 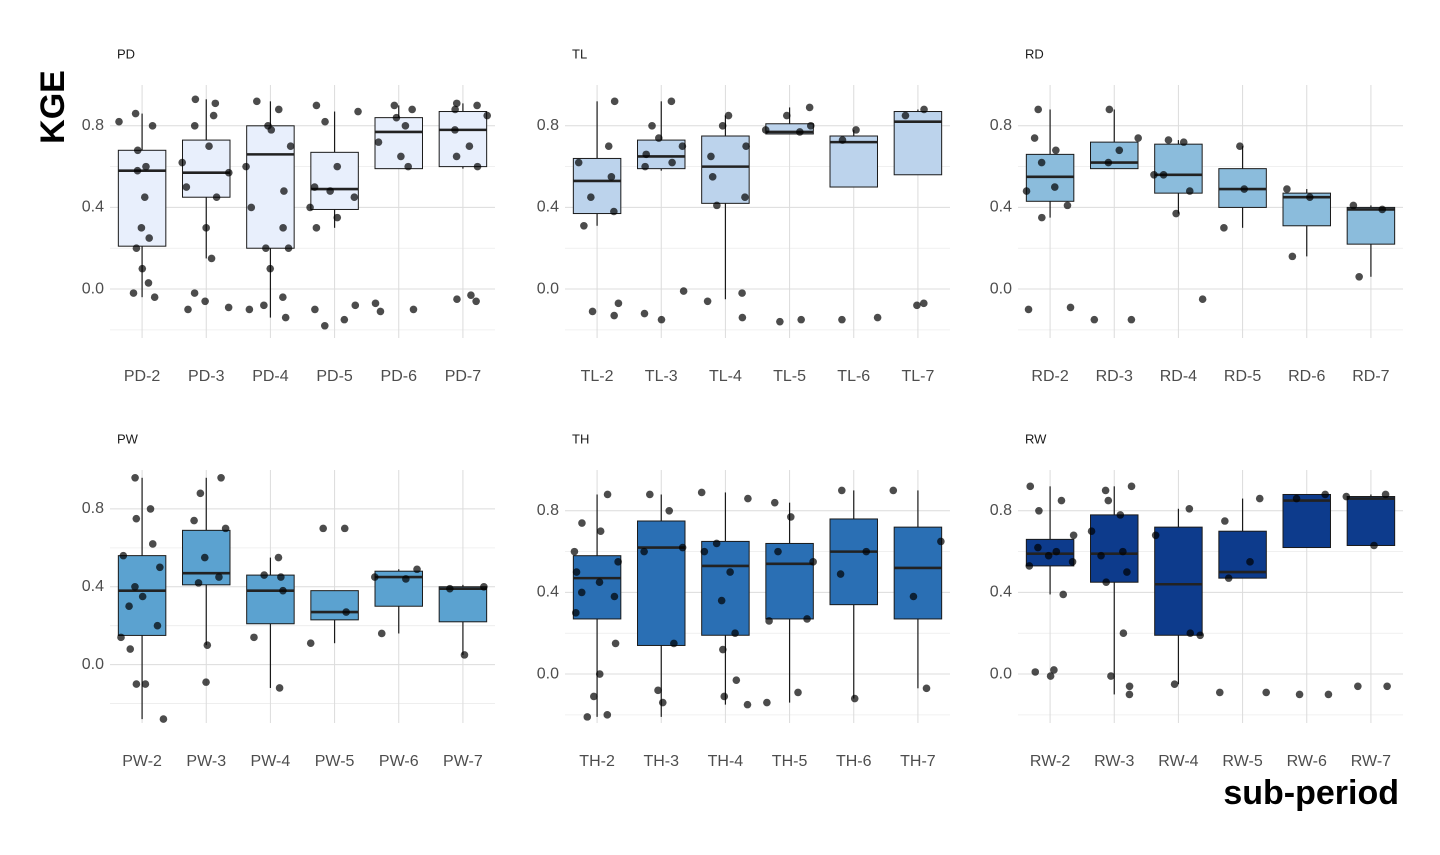 What do you see at coordinates (580, 438) in the screenshot?
I see `facet-title: TH` at bounding box center [580, 438].